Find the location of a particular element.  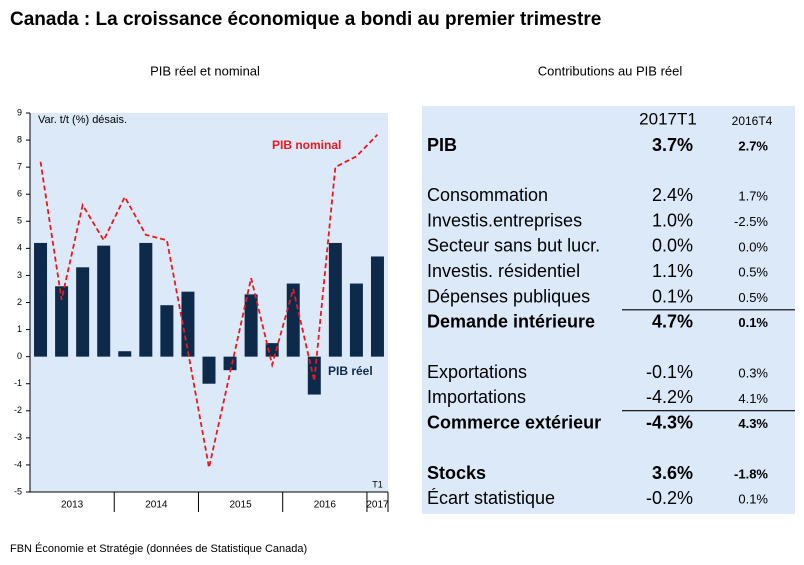

x-group-label: 2017 is located at coordinates (377, 505).